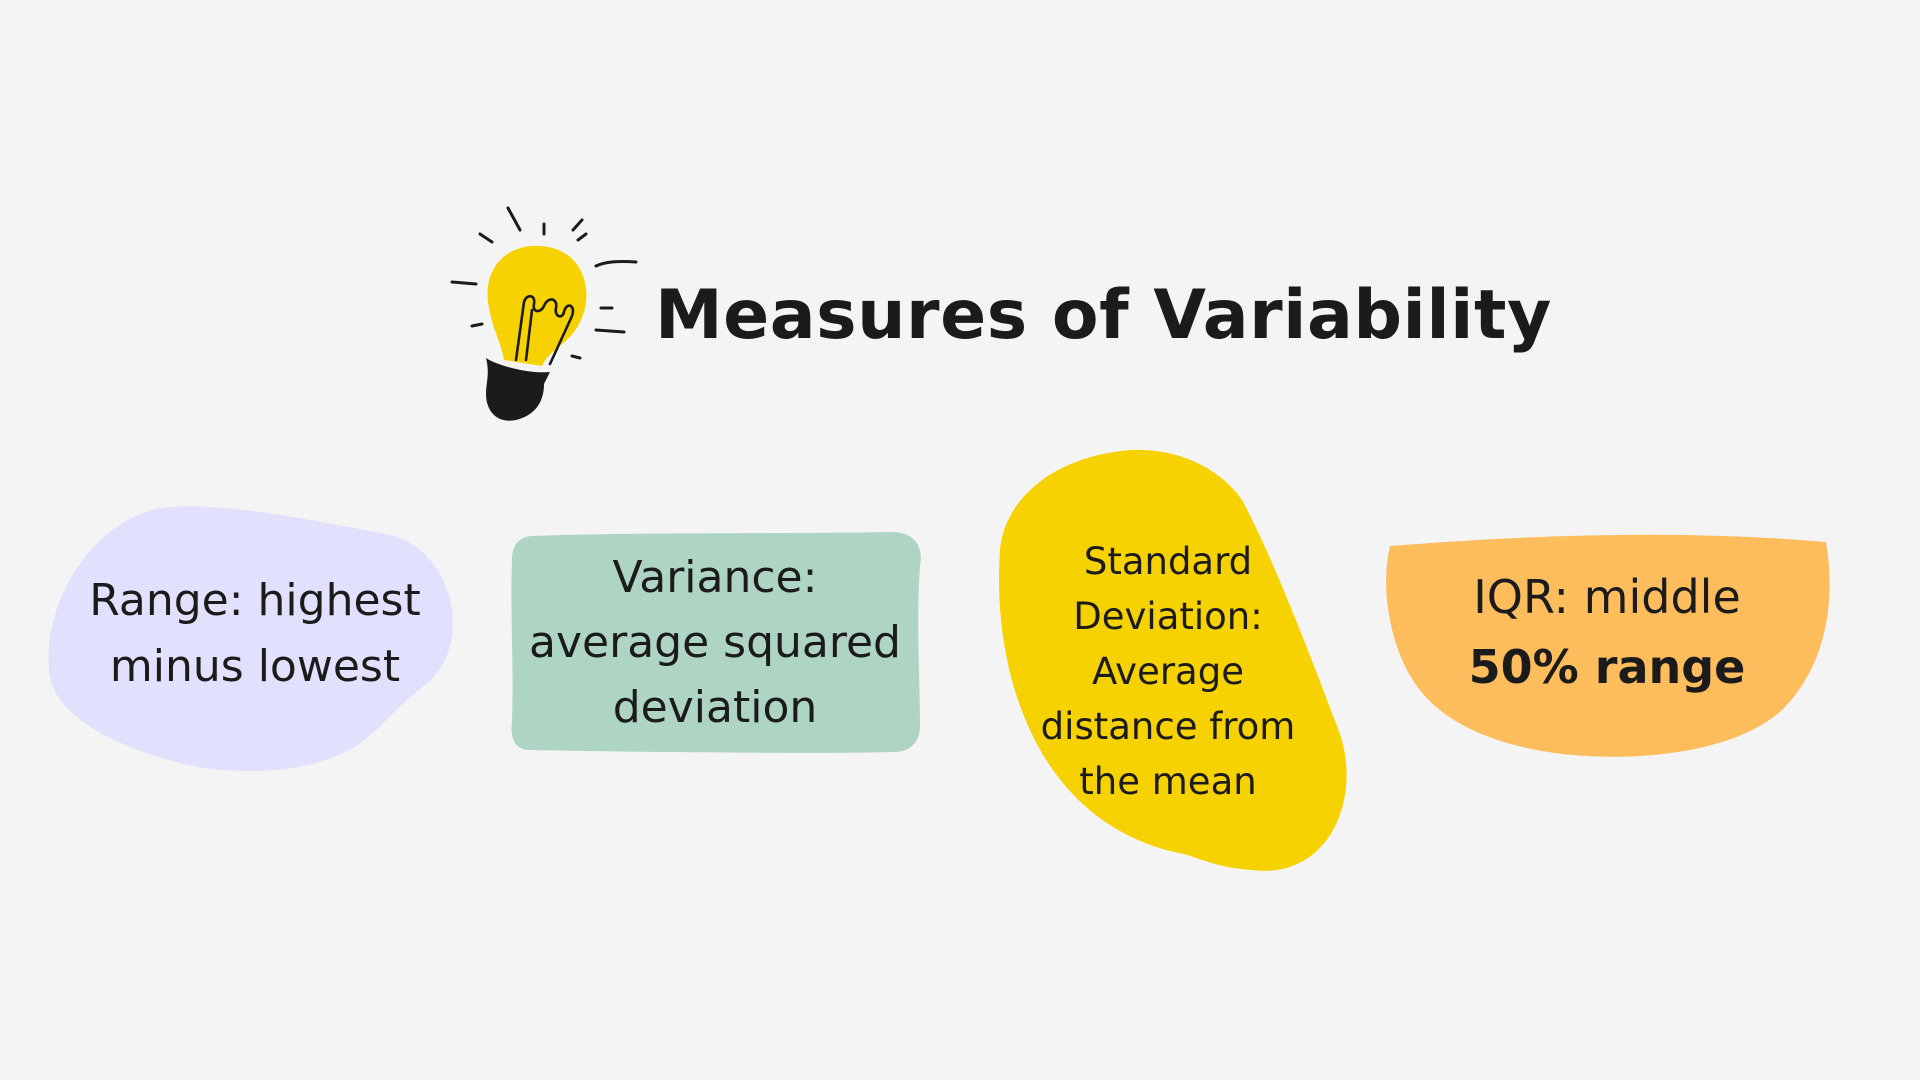  Describe the element at coordinates (1607, 597) in the screenshot. I see `iqr-line: IQR: middle` at that location.